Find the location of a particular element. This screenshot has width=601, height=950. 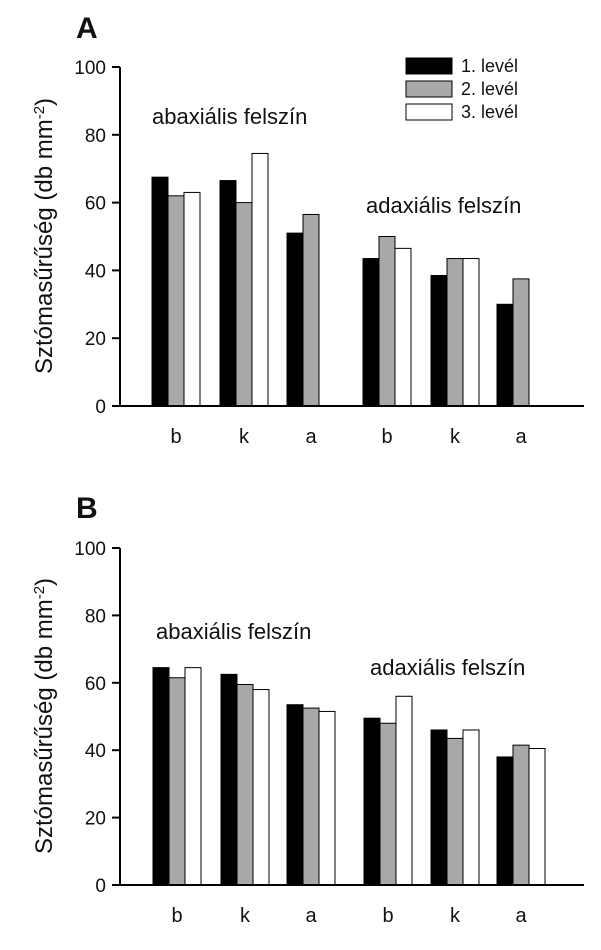

legend-label-3: 3. levél is located at coordinates (489, 112).